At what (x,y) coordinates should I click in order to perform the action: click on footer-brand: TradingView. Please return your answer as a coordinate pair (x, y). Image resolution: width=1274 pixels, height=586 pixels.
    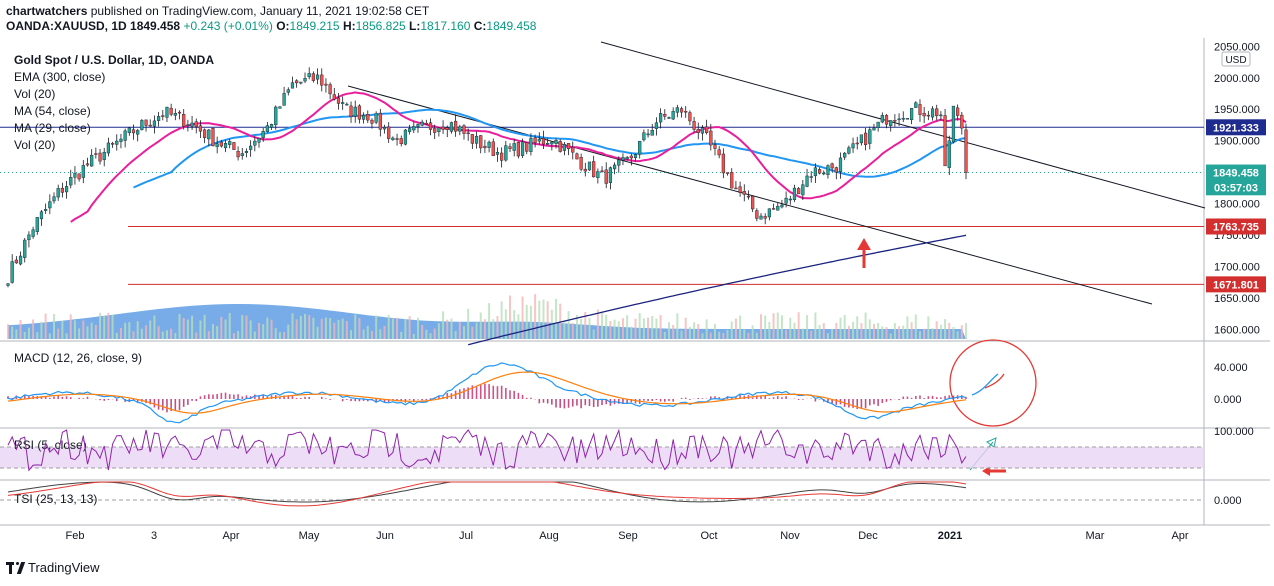
    Looking at the image, I should click on (64, 567).